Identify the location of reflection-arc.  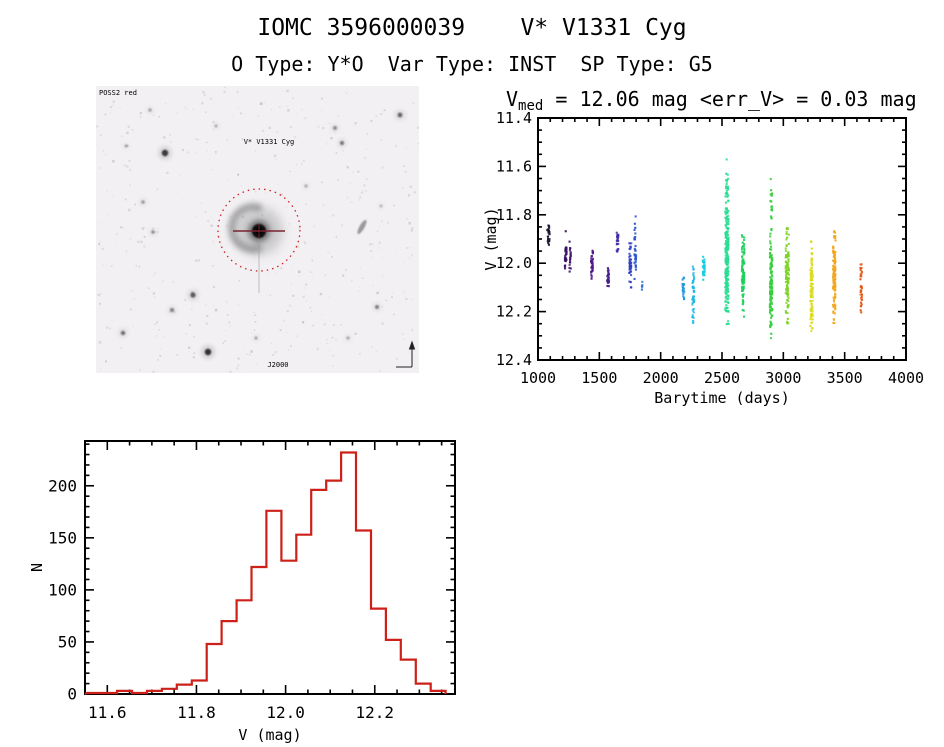
(245, 228).